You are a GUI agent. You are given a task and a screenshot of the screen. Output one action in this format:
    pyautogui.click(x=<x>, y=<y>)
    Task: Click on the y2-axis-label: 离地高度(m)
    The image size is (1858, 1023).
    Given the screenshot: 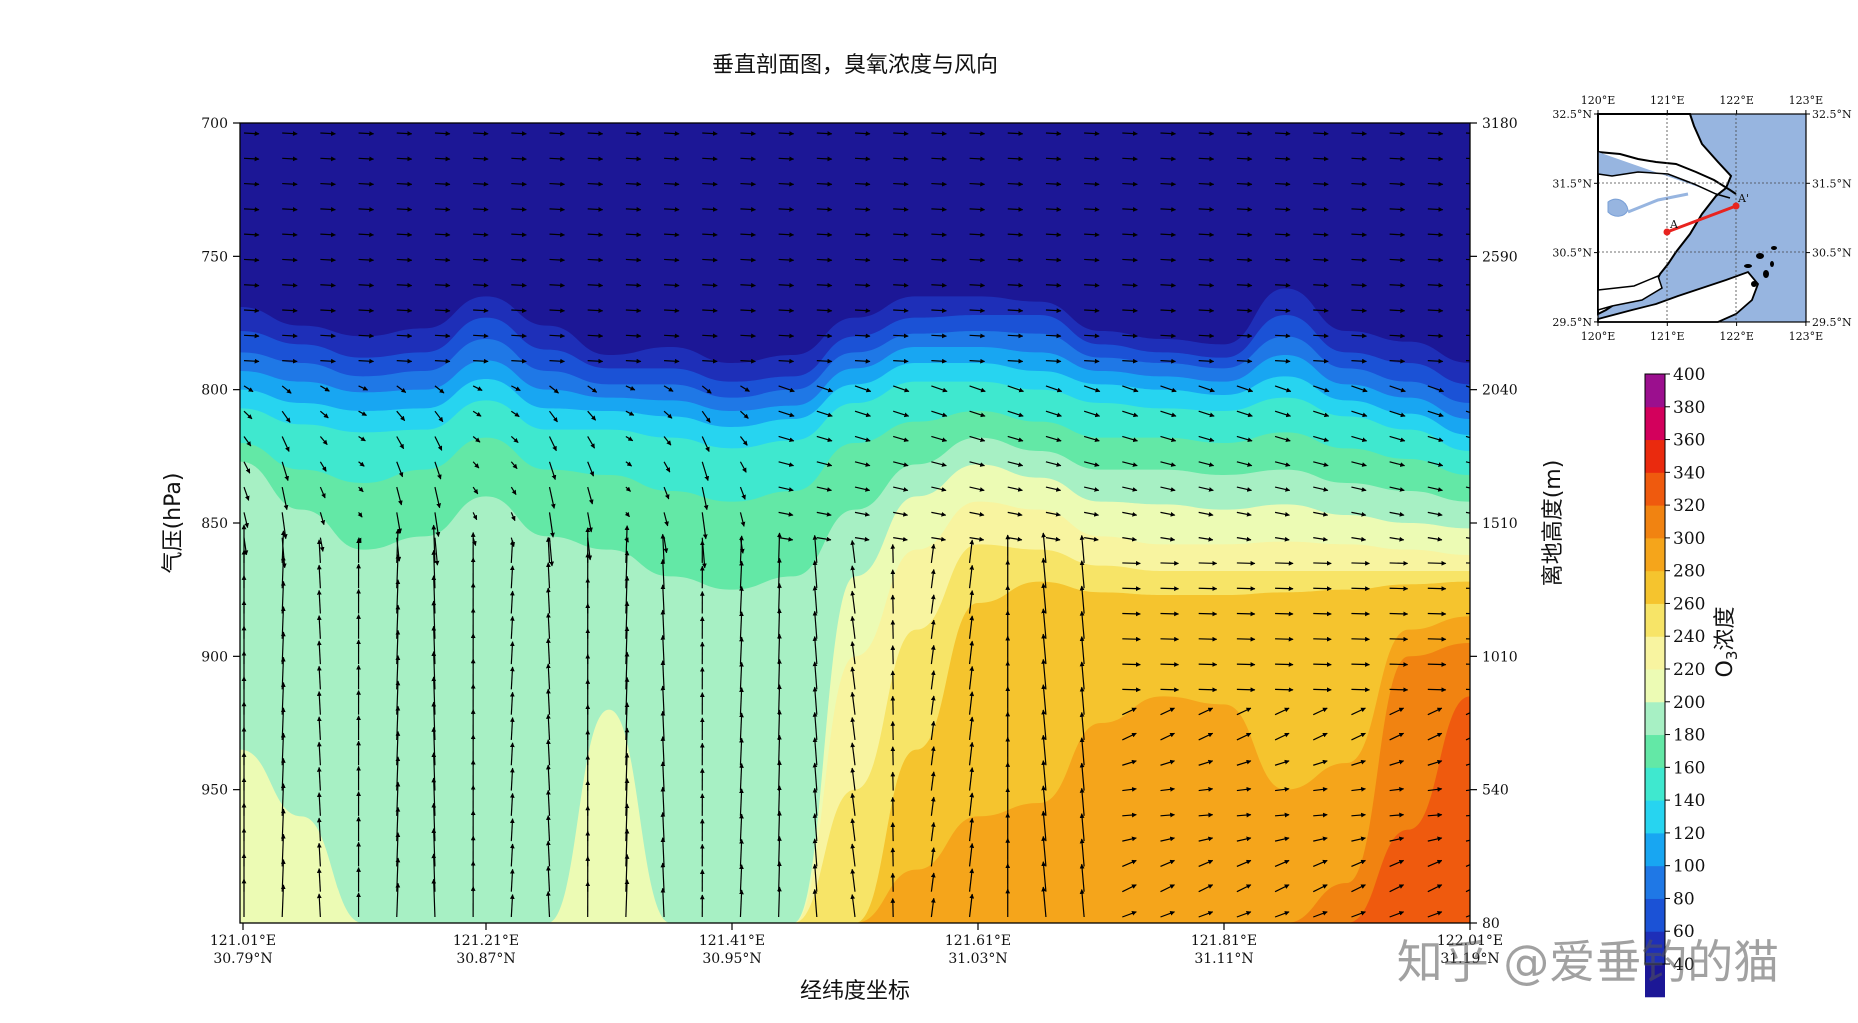 What is the action you would take?
    pyautogui.click(x=1553, y=523)
    